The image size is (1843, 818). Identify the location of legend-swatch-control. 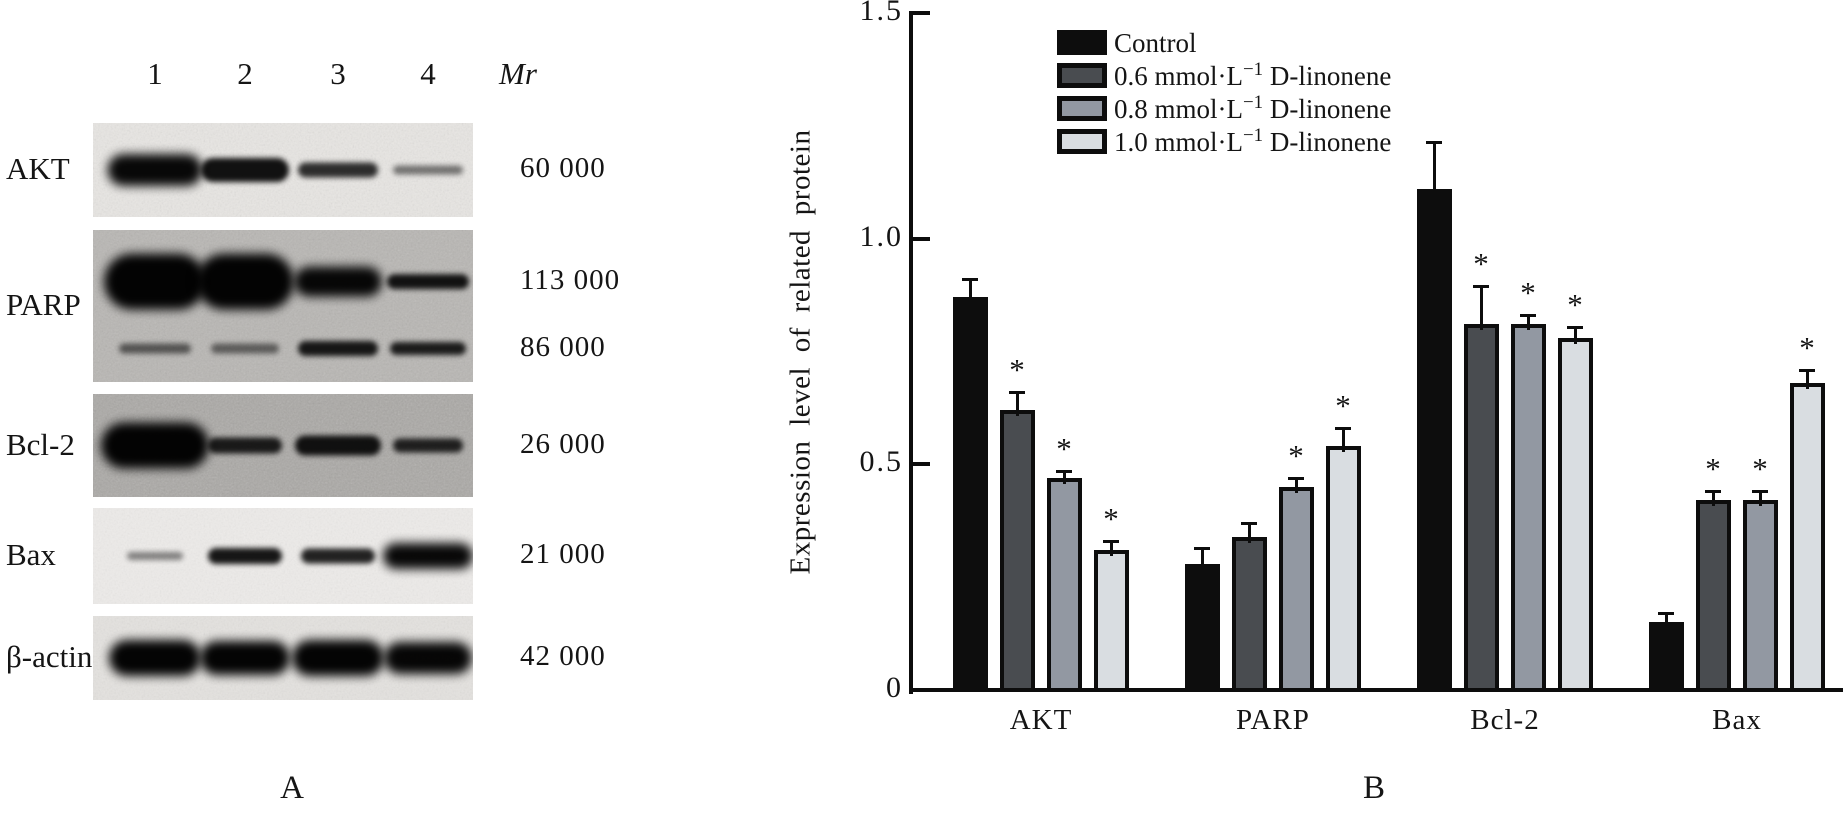
(1082, 42).